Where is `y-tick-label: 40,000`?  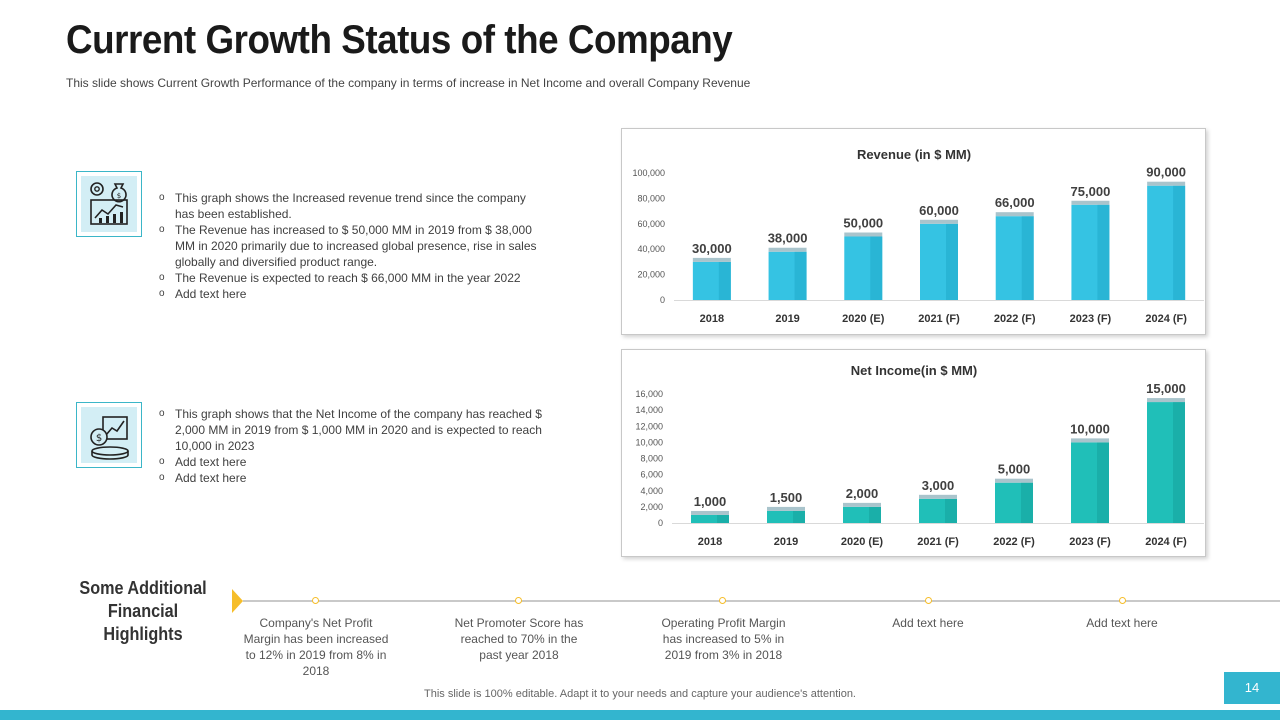
y-tick-label: 40,000 is located at coordinates (651, 249).